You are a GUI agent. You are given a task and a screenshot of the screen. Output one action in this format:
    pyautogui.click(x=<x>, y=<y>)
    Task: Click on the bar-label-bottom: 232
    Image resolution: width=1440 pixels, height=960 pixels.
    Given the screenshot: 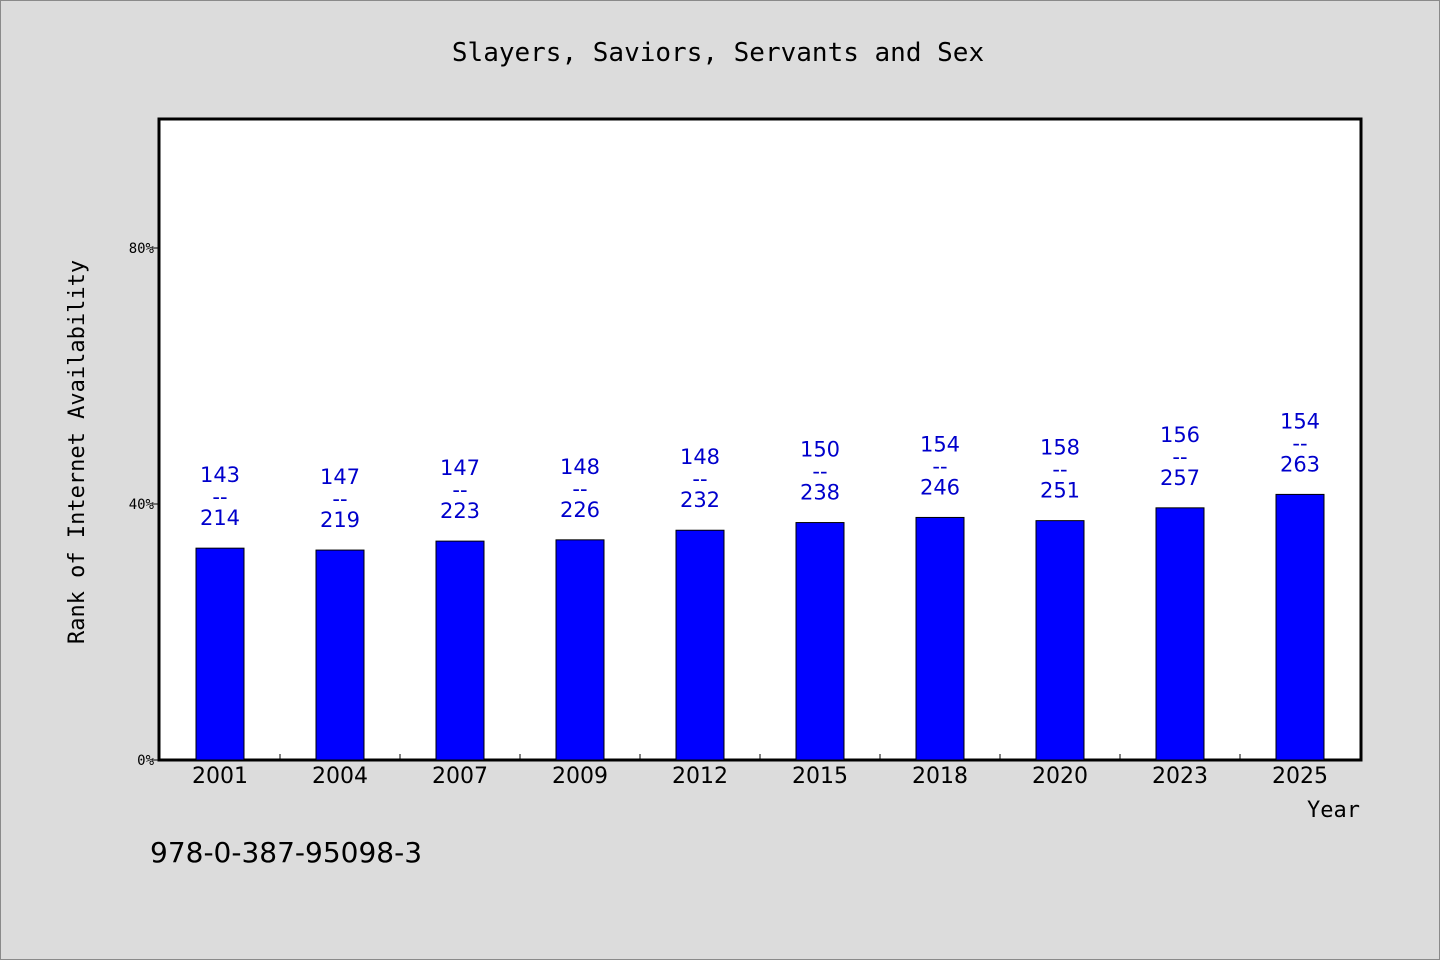 What is the action you would take?
    pyautogui.click(x=700, y=500)
    